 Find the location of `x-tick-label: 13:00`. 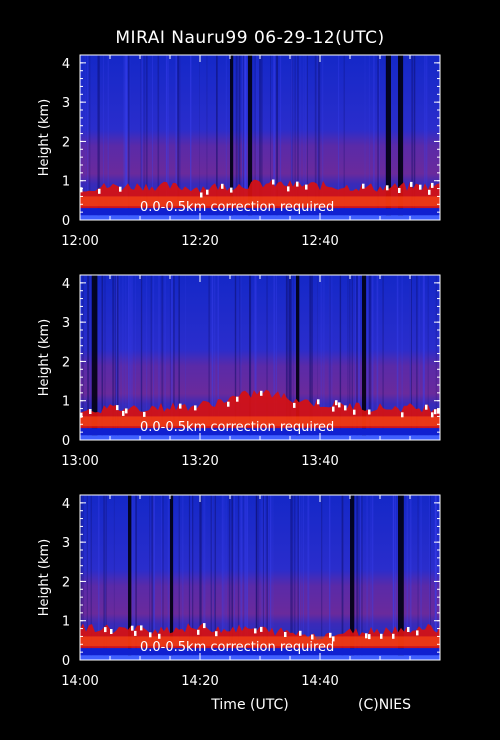

x-tick-label: 13:00 is located at coordinates (79, 461).